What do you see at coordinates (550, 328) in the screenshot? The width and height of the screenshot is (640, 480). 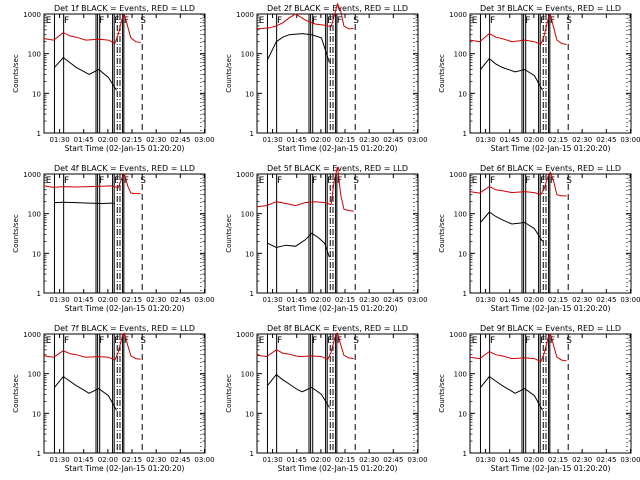 I see `panel-title: Det 9f BLACK = Events, RED = LLD` at bounding box center [550, 328].